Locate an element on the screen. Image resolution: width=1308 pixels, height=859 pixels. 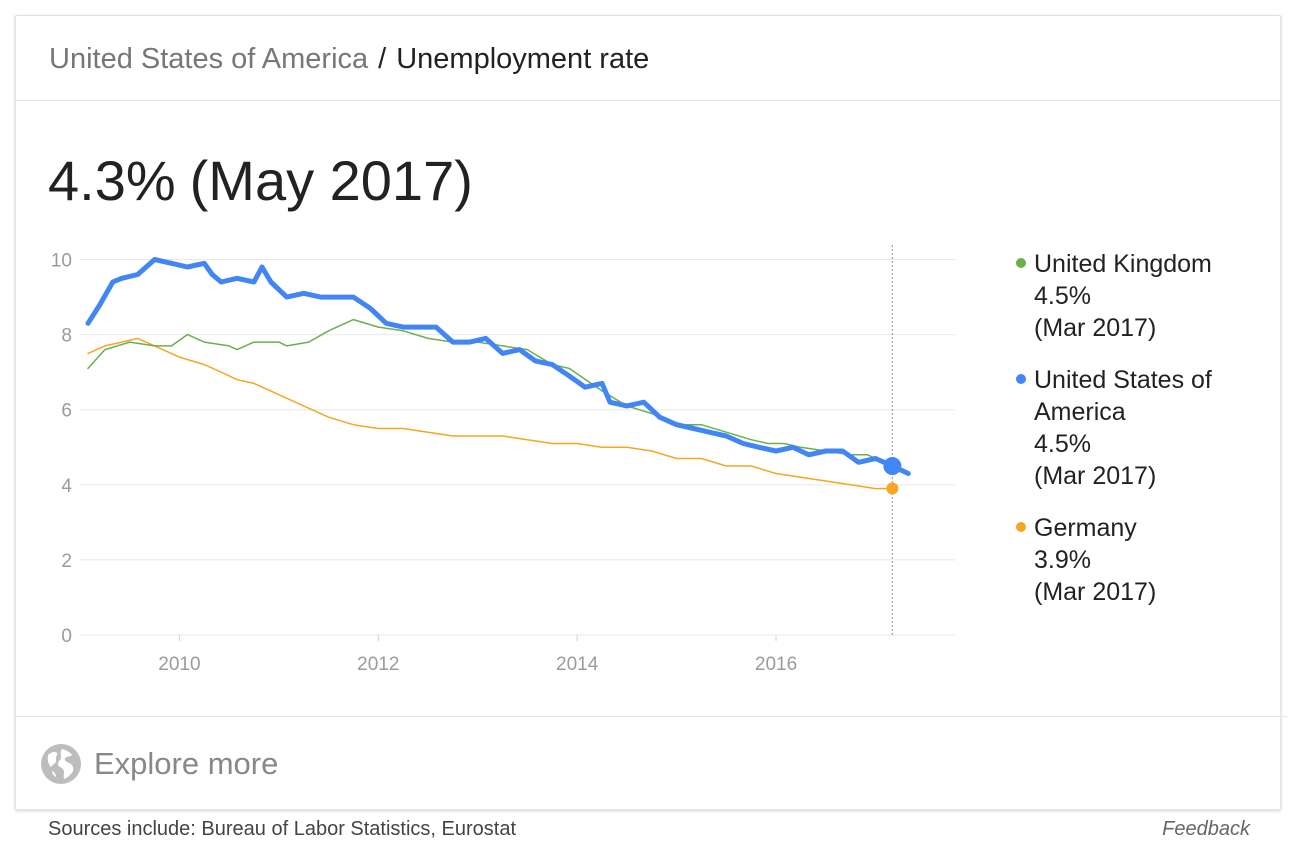
headline-date: (May 2017) is located at coordinates (331, 180).